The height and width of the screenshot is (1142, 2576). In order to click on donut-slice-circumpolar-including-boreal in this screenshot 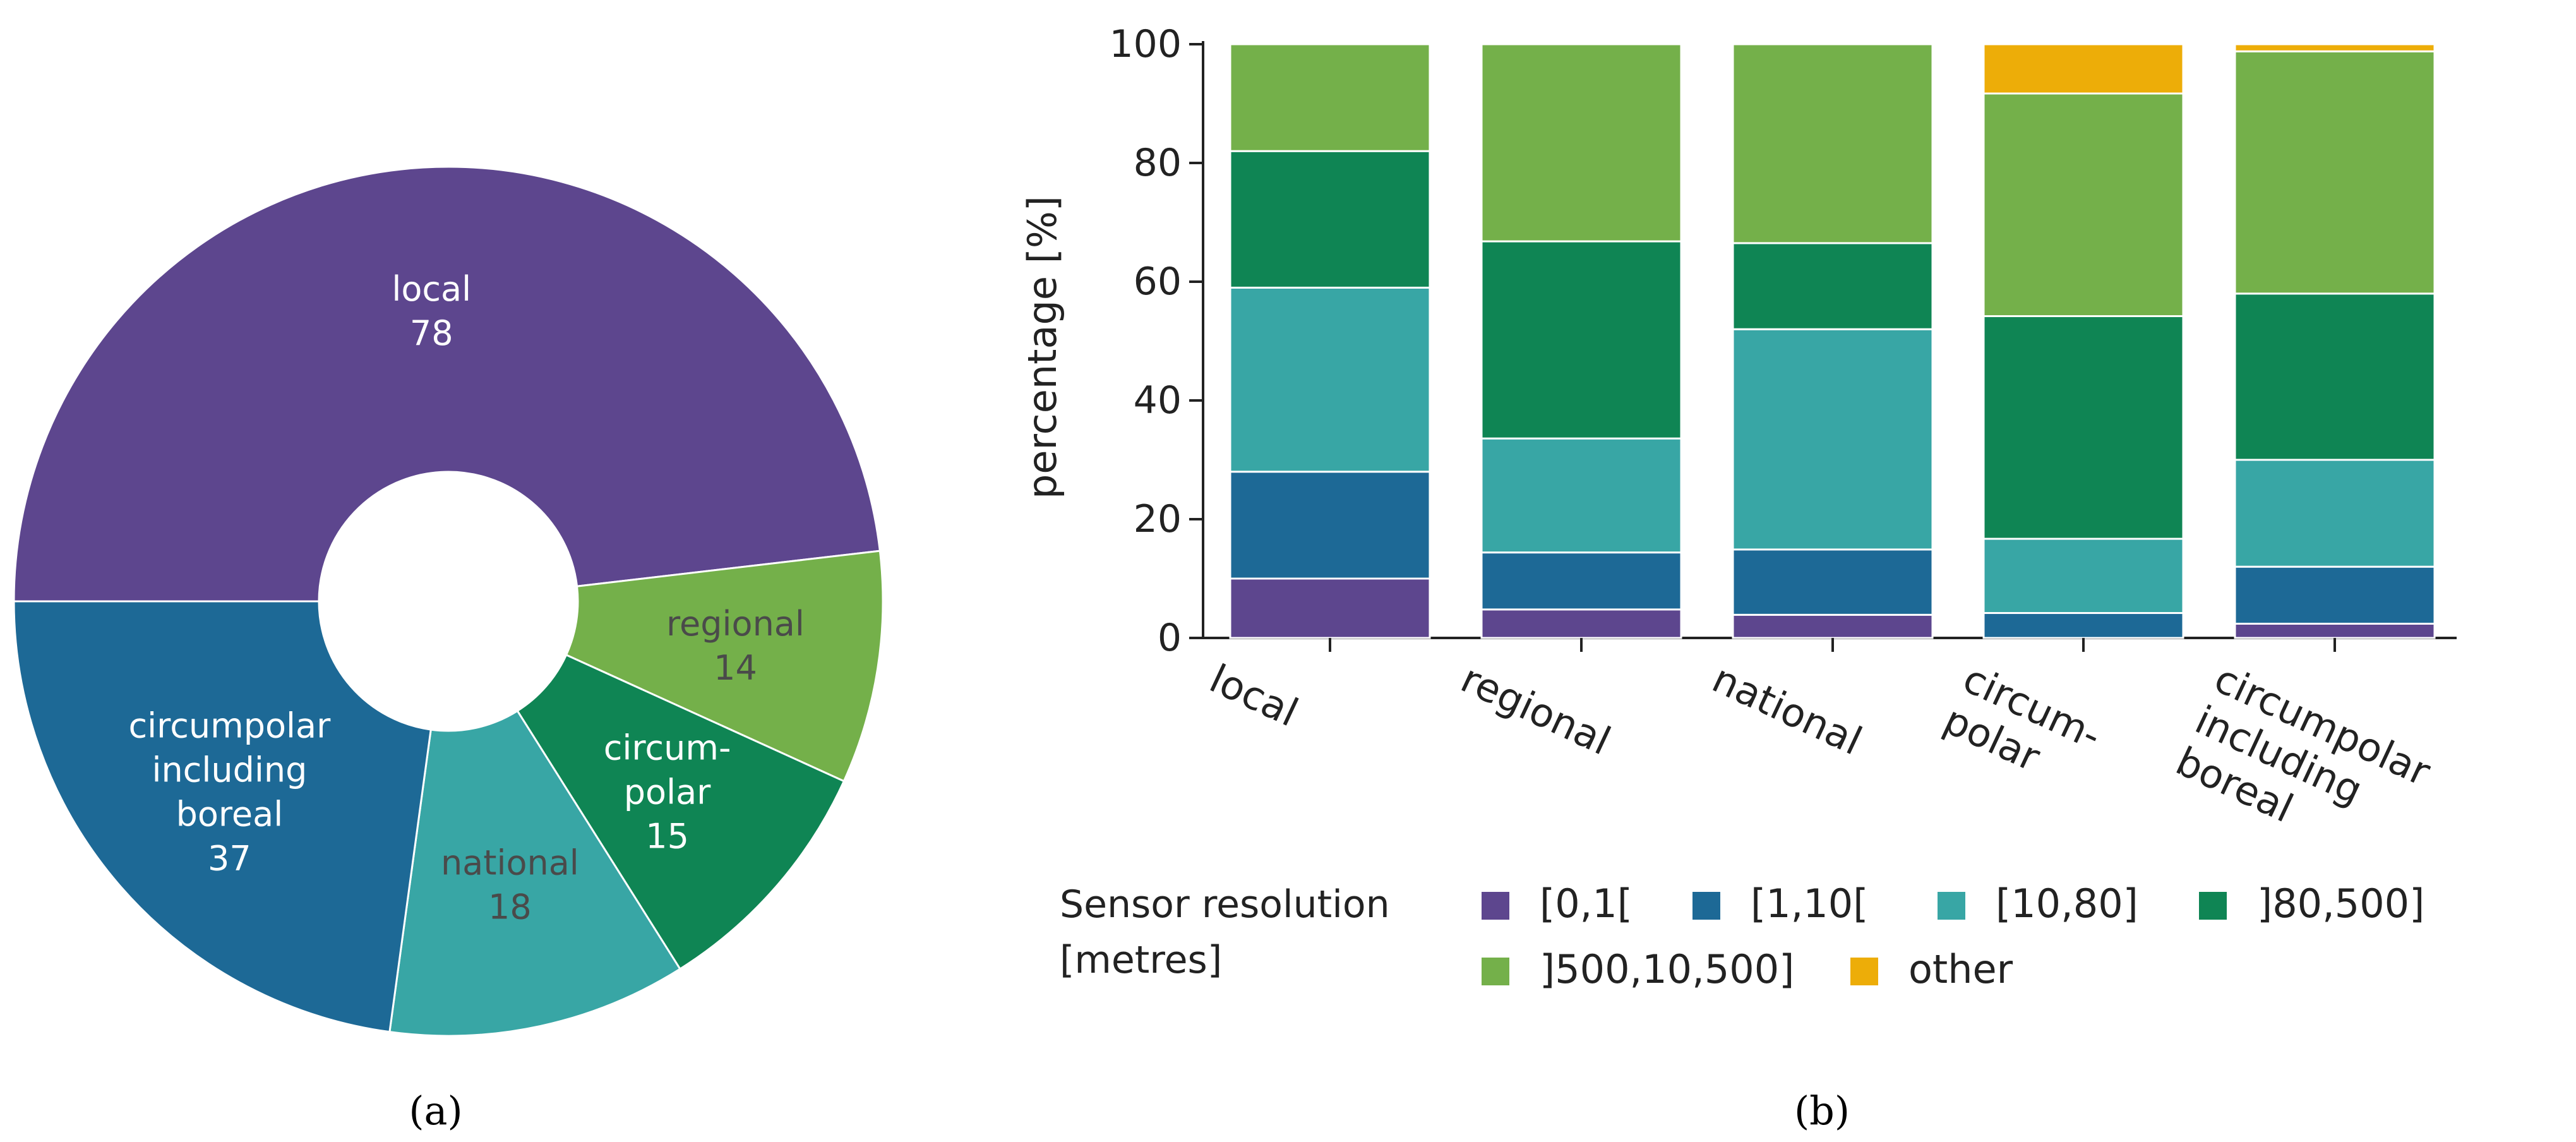, I will do `click(222, 816)`.